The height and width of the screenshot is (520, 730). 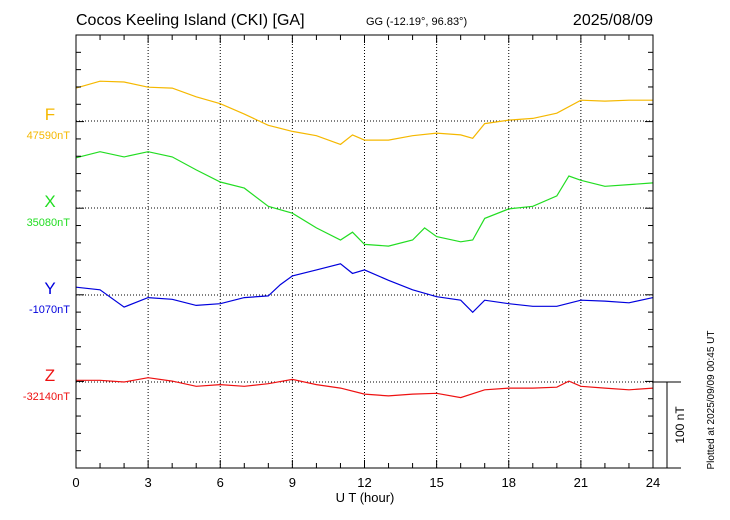 What do you see at coordinates (46, 397) in the screenshot?
I see `series-baseline-z: -32140nT` at bounding box center [46, 397].